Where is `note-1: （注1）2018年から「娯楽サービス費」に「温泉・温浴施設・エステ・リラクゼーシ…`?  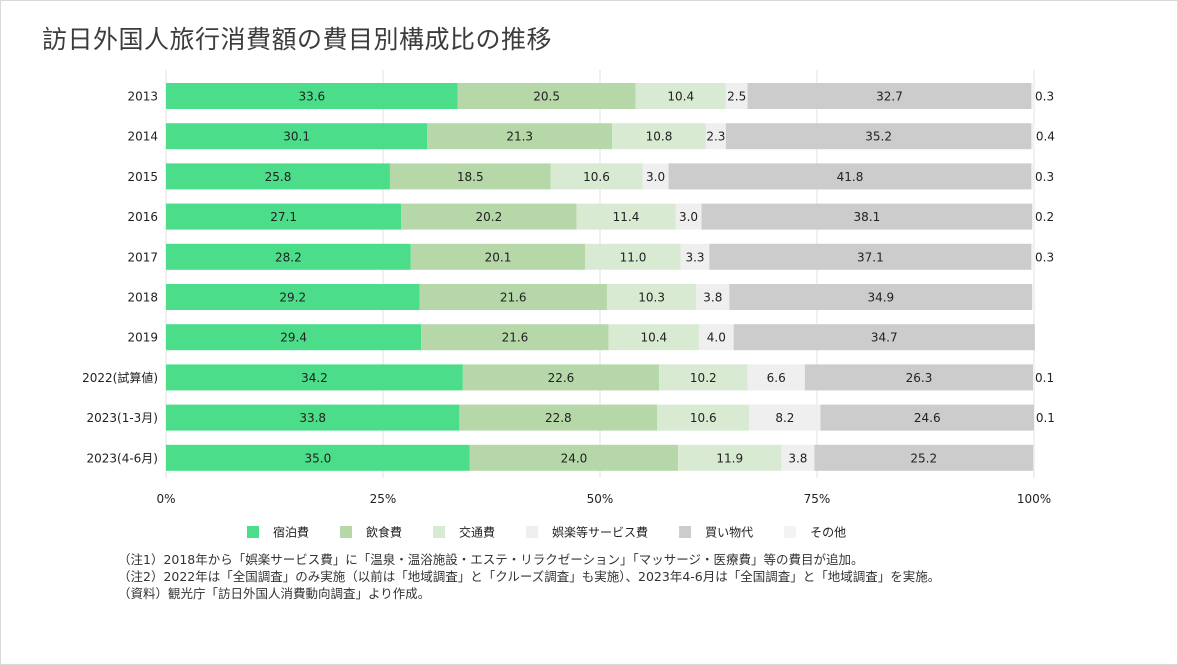 note-1: （注1）2018年から「娯楽サービス費」に「温泉・温浴施設・エステ・リラクゼーシ… is located at coordinates (491, 559).